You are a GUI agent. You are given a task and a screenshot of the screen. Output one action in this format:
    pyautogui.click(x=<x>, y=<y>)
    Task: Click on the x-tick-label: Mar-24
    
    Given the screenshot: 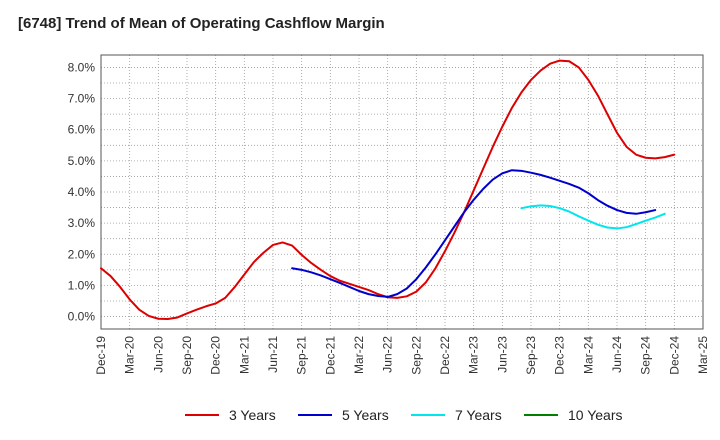 What is the action you would take?
    pyautogui.click(x=588, y=355)
    